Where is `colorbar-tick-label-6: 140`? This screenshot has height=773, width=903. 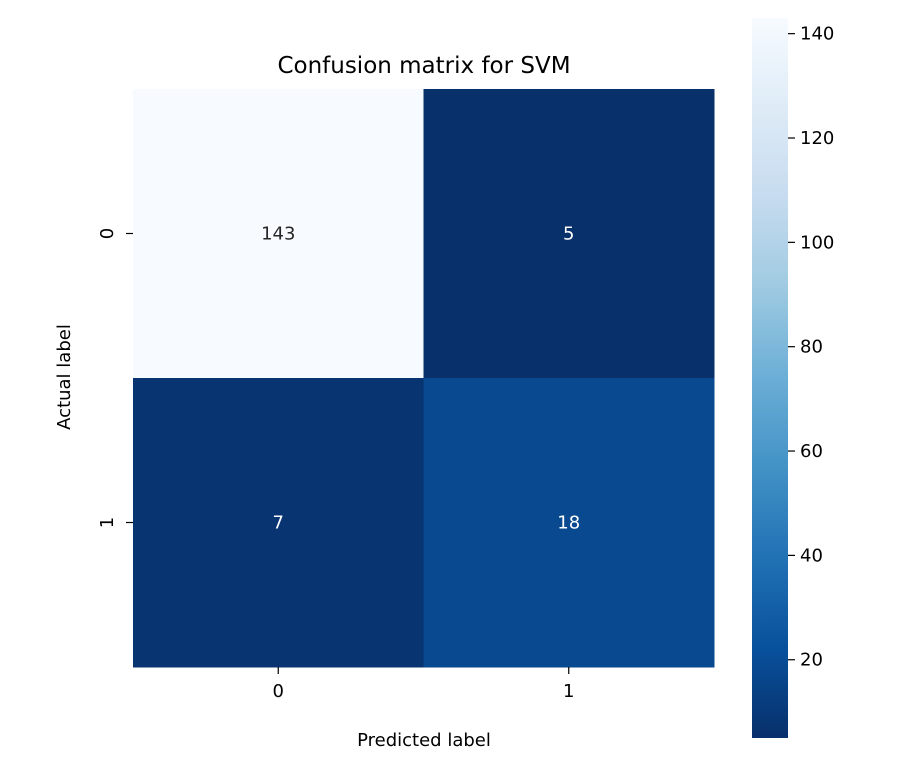
colorbar-tick-label-6: 140 is located at coordinates (817, 34).